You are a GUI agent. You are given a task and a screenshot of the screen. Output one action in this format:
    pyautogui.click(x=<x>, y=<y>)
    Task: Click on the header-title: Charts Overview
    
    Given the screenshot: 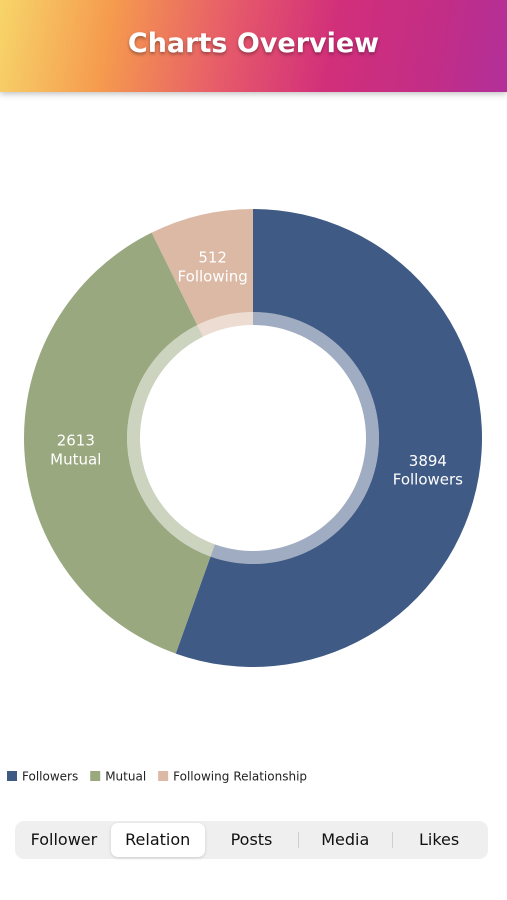 What is the action you would take?
    pyautogui.click(x=253, y=43)
    